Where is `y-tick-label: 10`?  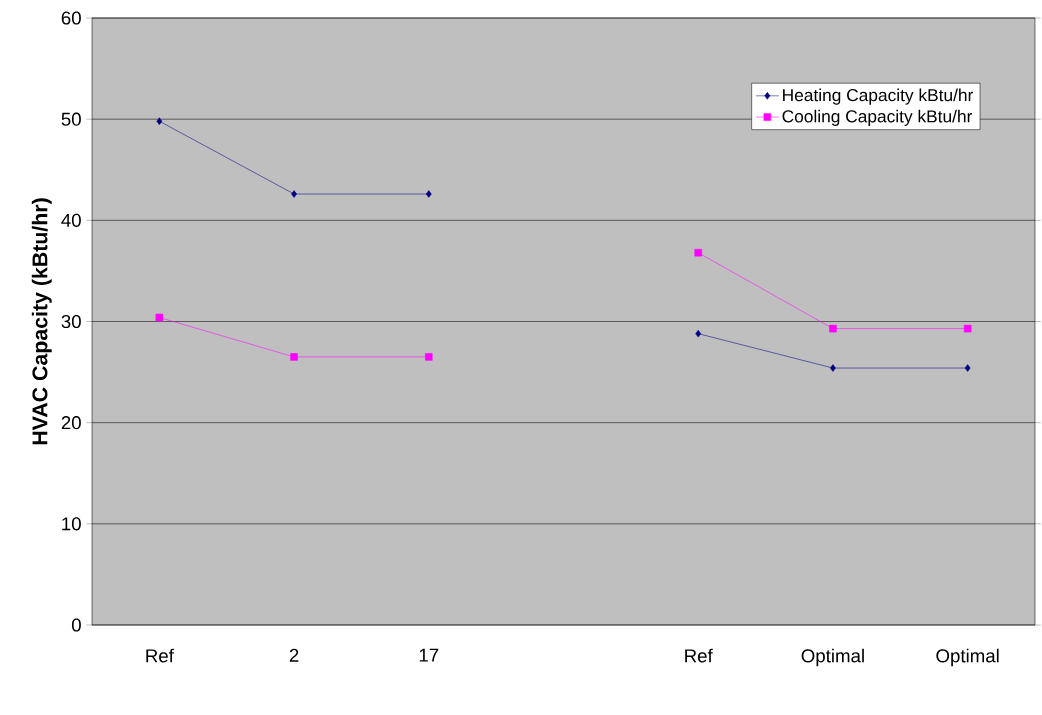 y-tick-label: 10 is located at coordinates (71, 524).